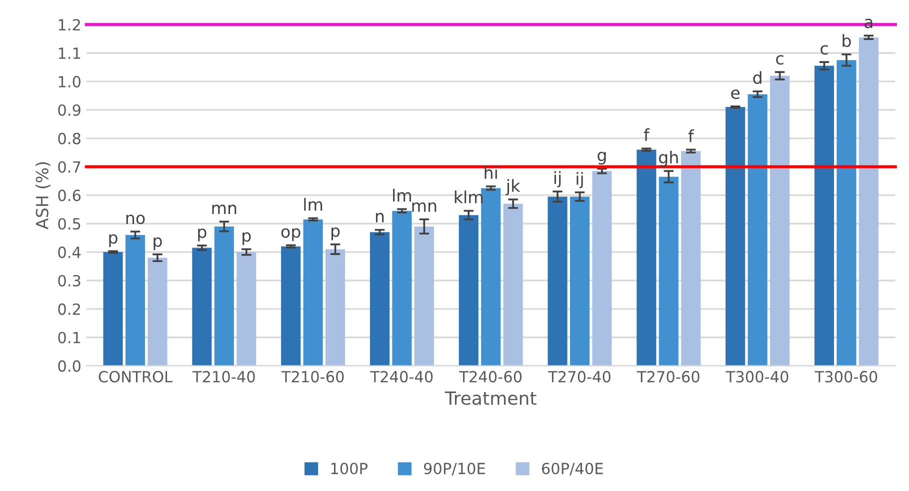  I want to click on y-tick-label: 1.0, so click(69, 82).